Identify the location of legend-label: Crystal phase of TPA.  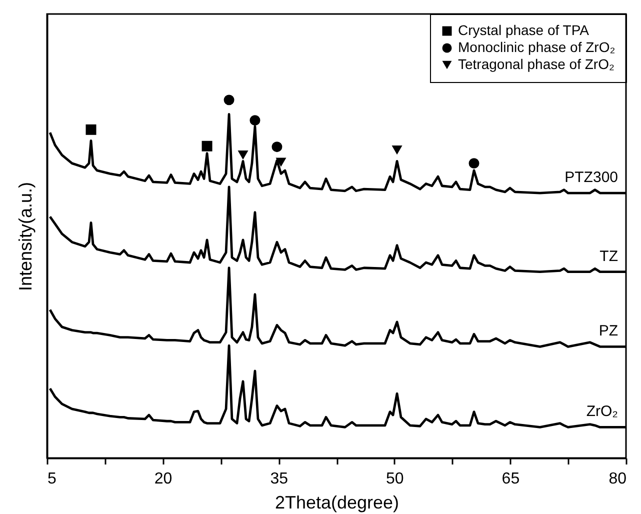
(524, 30).